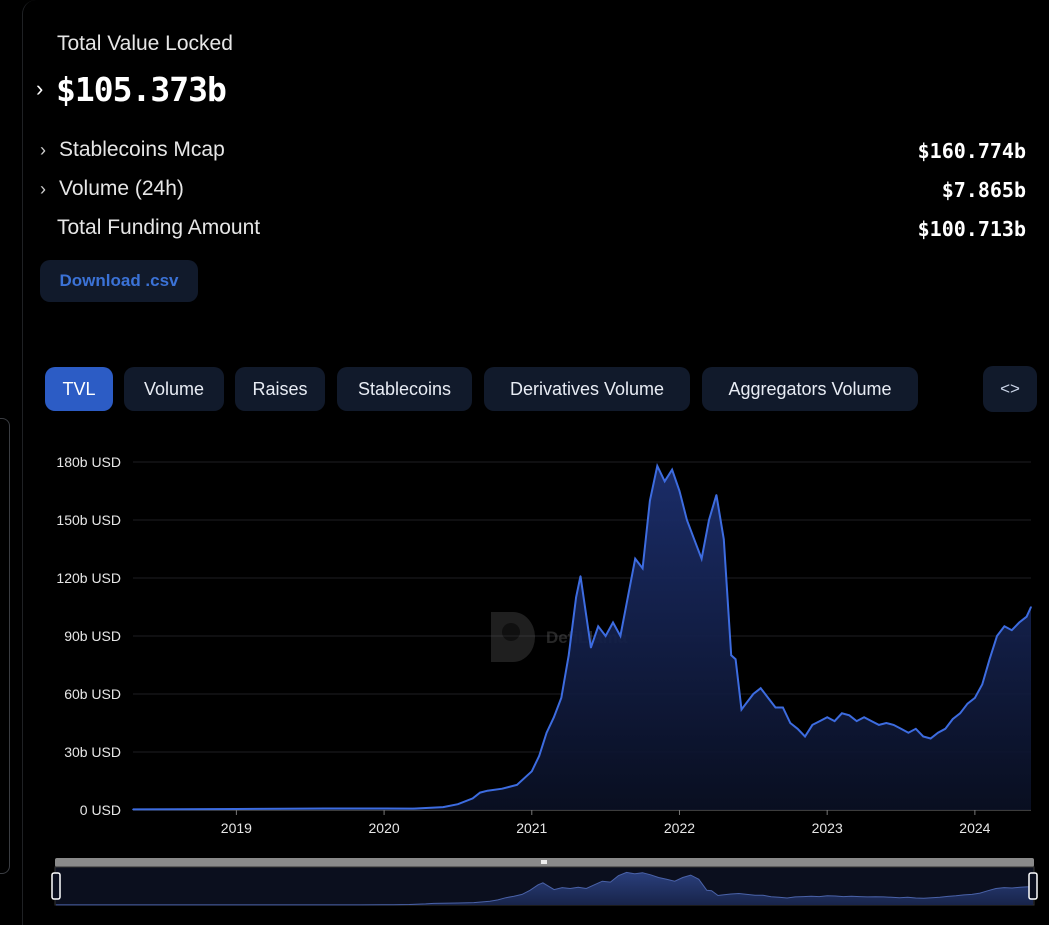 The width and height of the screenshot is (1049, 925). What do you see at coordinates (145, 43) in the screenshot?
I see `tvl-label: Total Value Locked` at bounding box center [145, 43].